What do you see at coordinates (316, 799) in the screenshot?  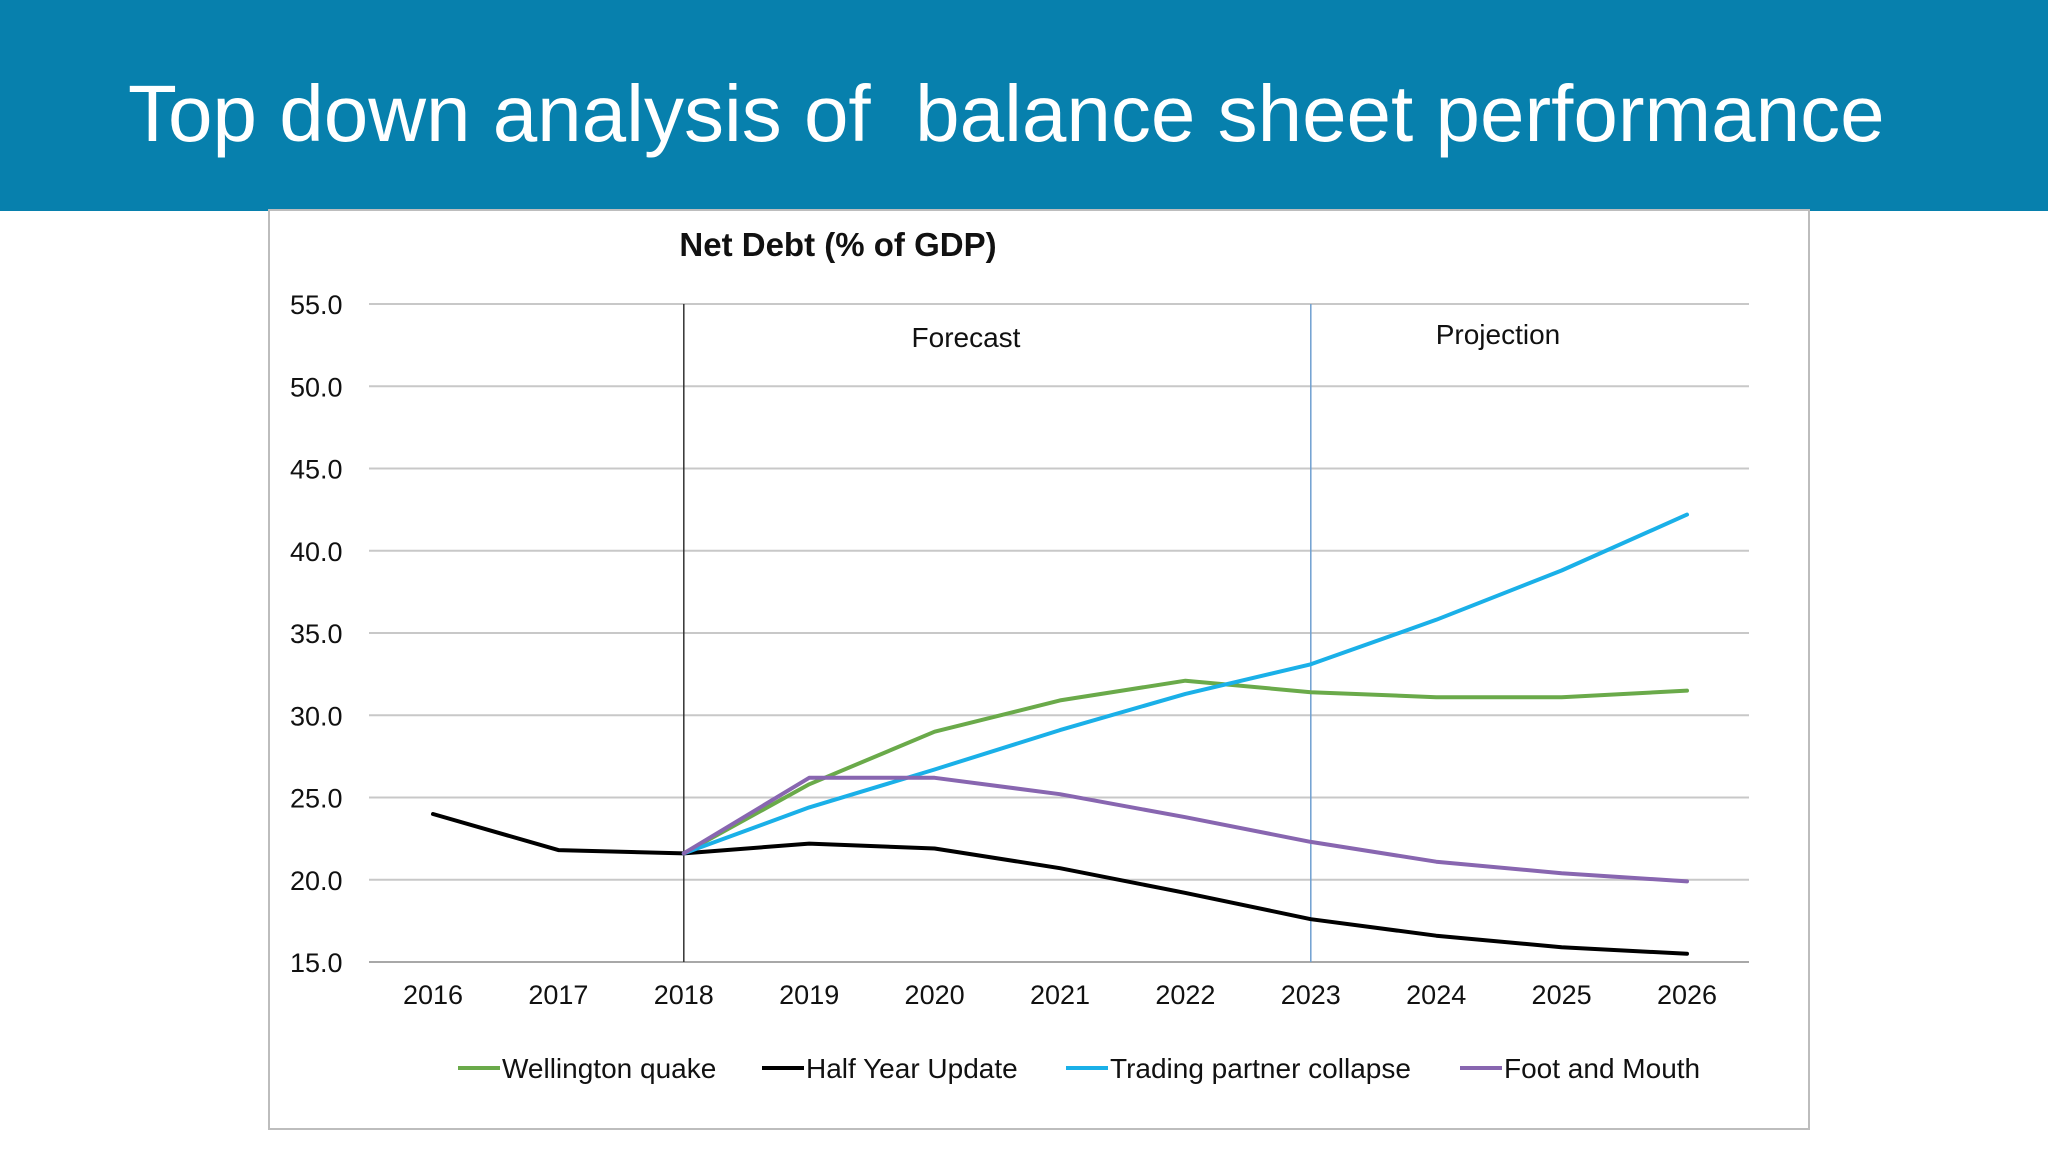 I see `y-tick-label: 25.0` at bounding box center [316, 799].